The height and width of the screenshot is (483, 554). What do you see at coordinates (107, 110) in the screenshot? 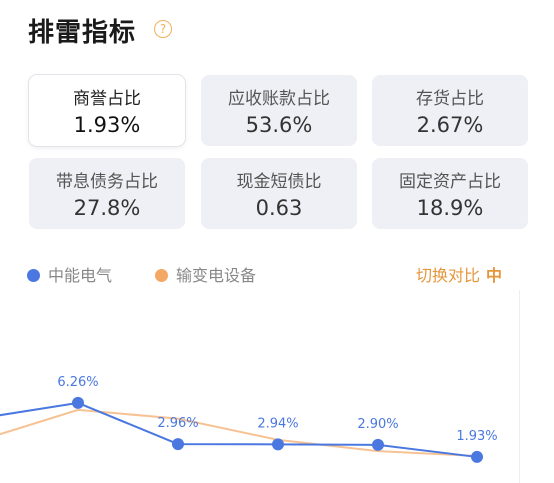
I see `metric-card: 商誉占比 1.93%` at bounding box center [107, 110].